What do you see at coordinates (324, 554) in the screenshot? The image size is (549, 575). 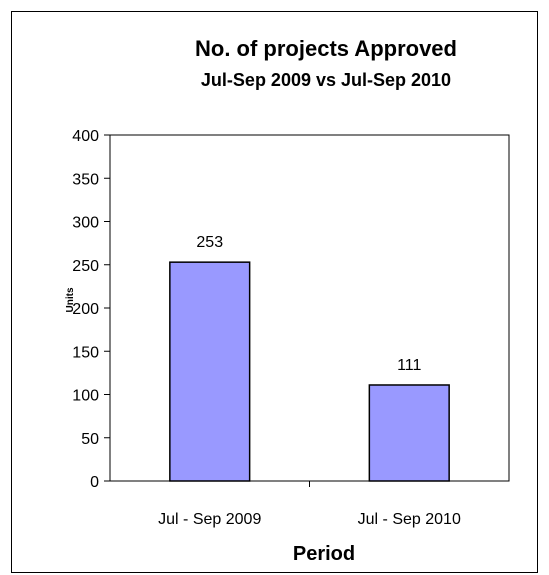 I see `x-axis-label: Period` at bounding box center [324, 554].